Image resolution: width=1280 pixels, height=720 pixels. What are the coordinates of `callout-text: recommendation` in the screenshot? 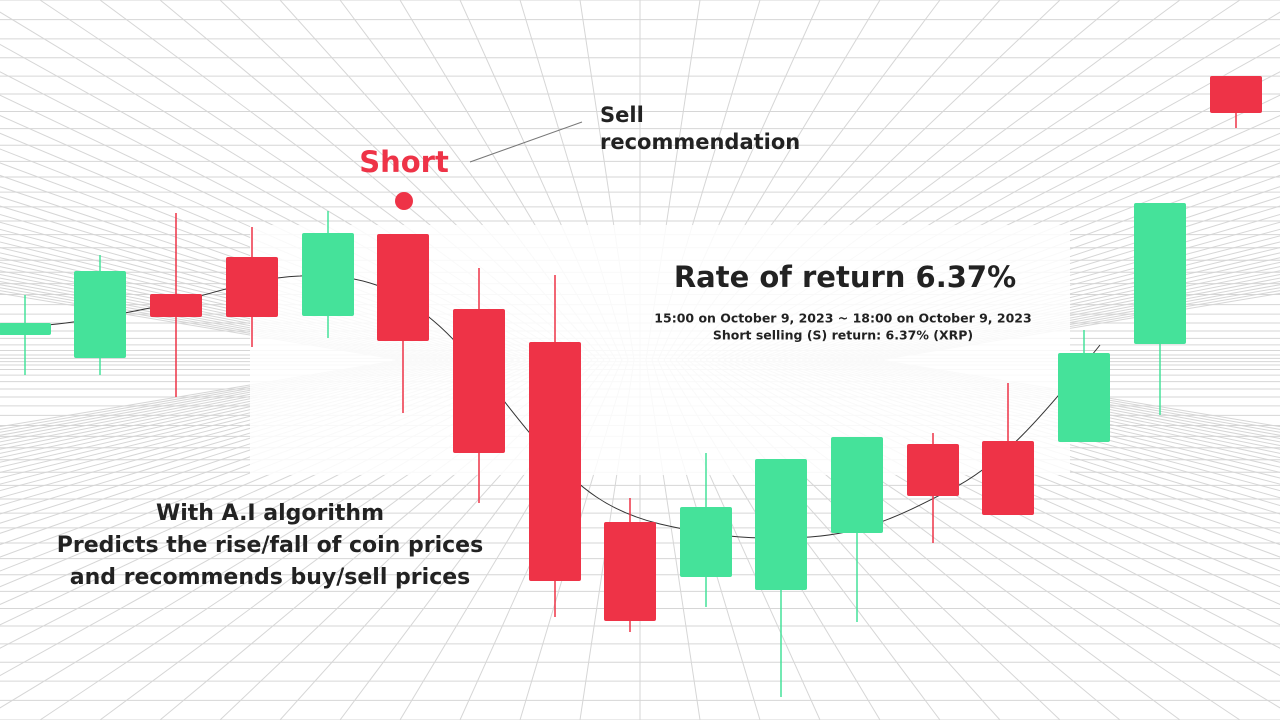 It's located at (700, 142).